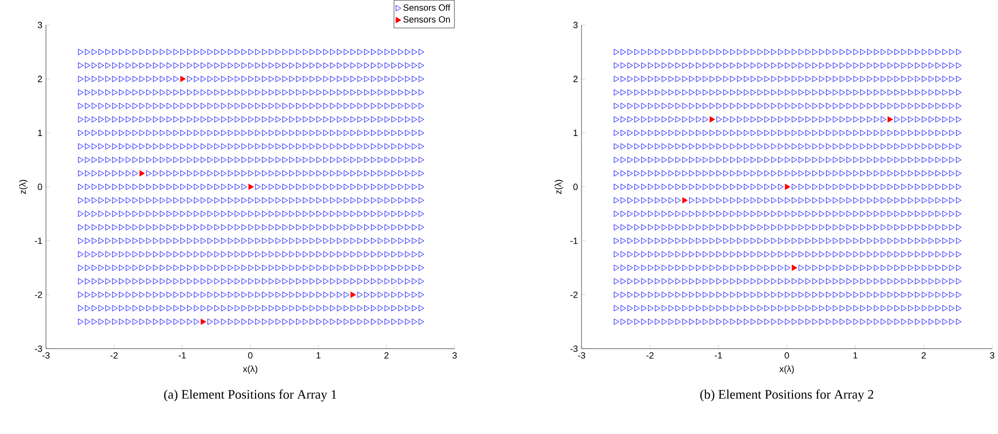 The height and width of the screenshot is (434, 998). What do you see at coordinates (787, 396) in the screenshot?
I see `text: (b) Element Positions for Array 2` at bounding box center [787, 396].